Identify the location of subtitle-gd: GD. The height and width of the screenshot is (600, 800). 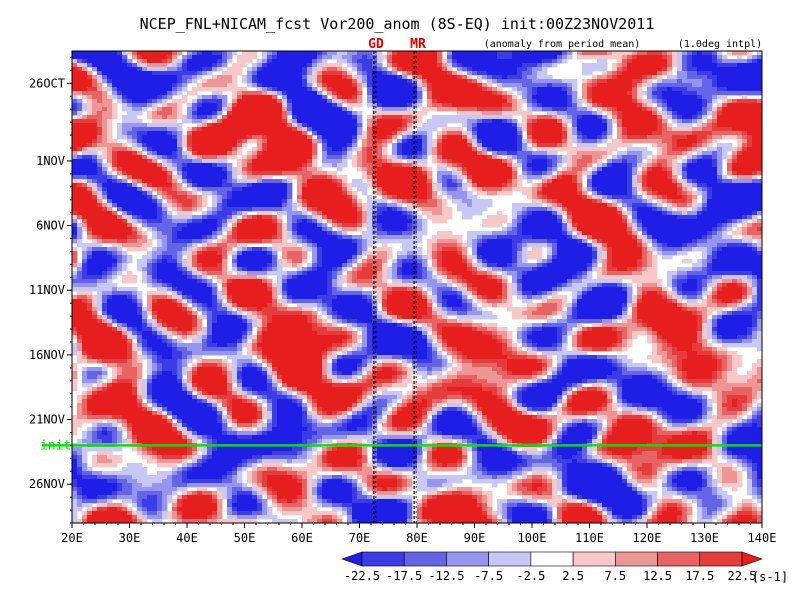
(376, 44).